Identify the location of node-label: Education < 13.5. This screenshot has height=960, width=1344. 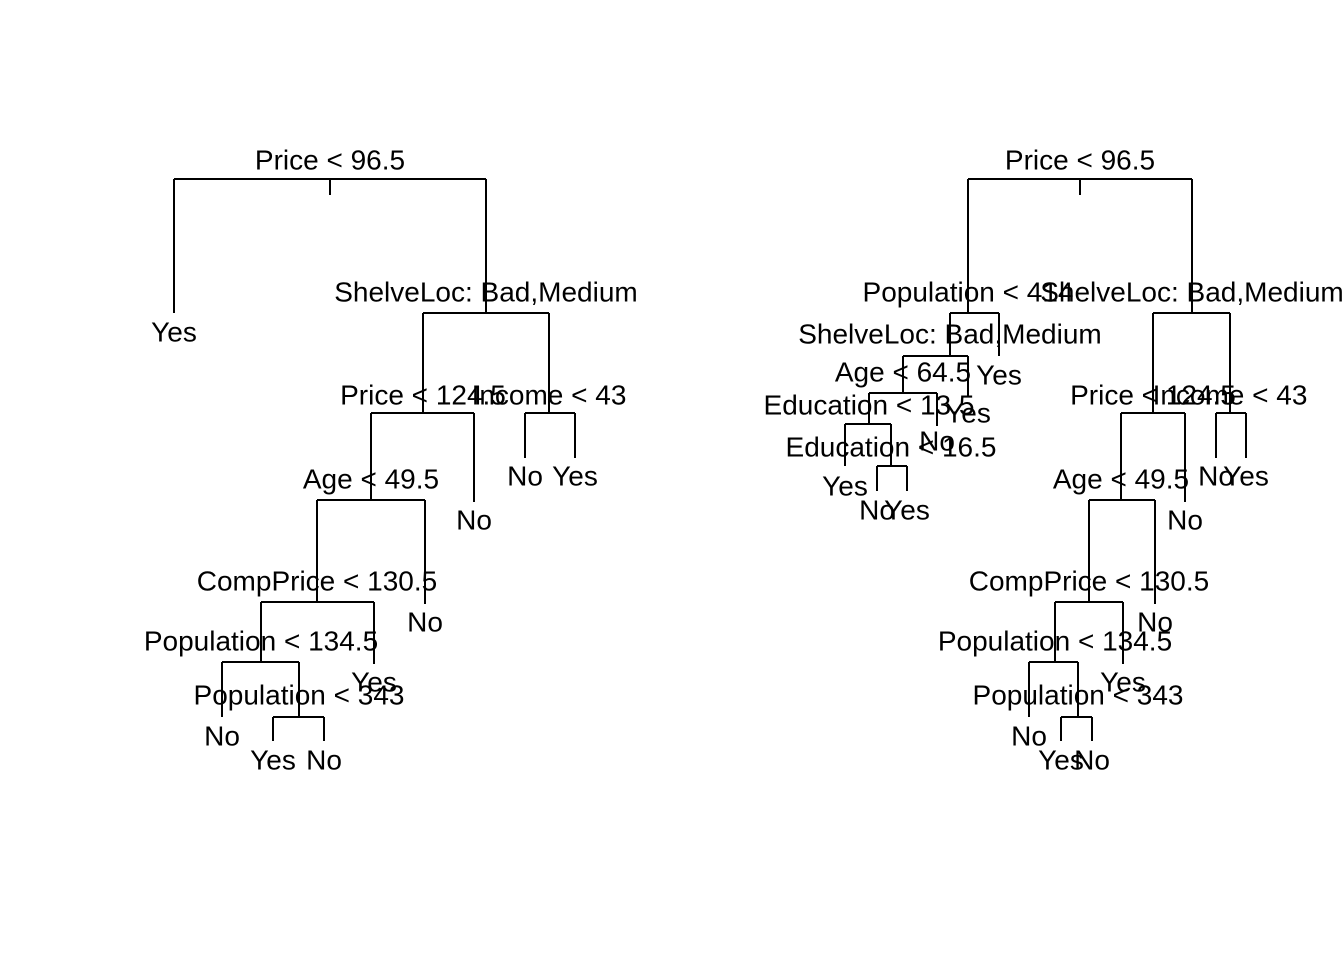
(869, 404).